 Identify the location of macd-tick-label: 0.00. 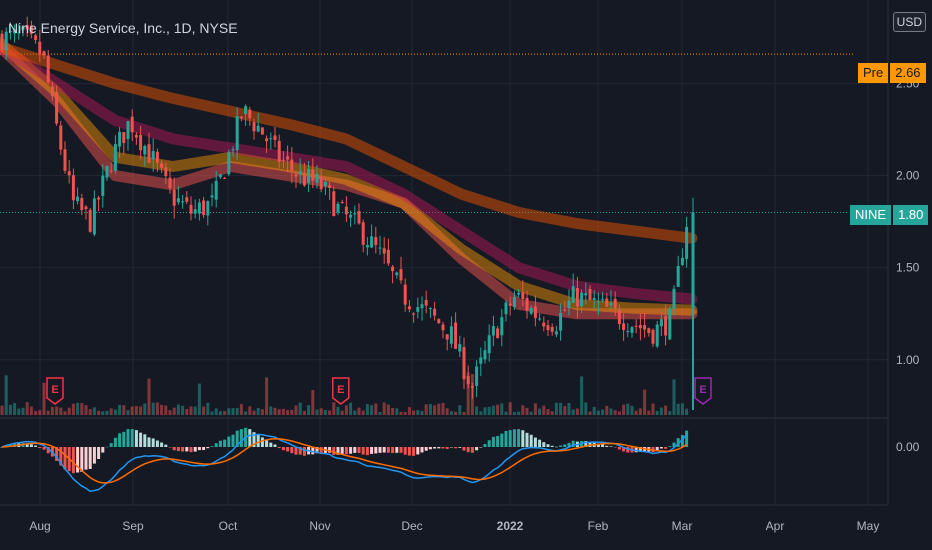
(908, 447).